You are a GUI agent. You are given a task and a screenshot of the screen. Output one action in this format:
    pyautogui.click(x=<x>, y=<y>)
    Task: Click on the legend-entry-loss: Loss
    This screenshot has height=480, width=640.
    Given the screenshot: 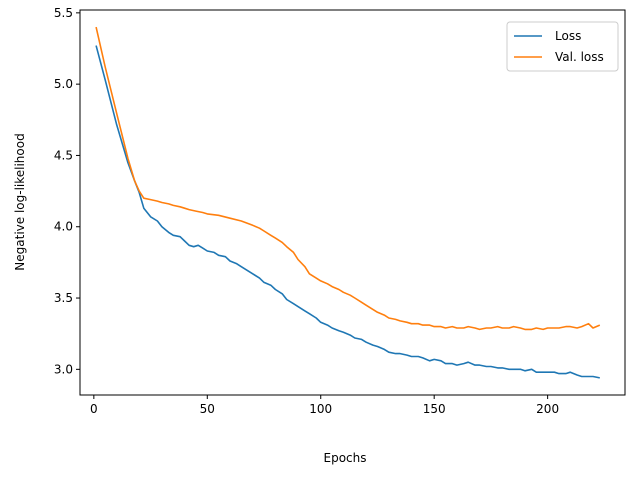 What is the action you would take?
    pyautogui.click(x=568, y=36)
    